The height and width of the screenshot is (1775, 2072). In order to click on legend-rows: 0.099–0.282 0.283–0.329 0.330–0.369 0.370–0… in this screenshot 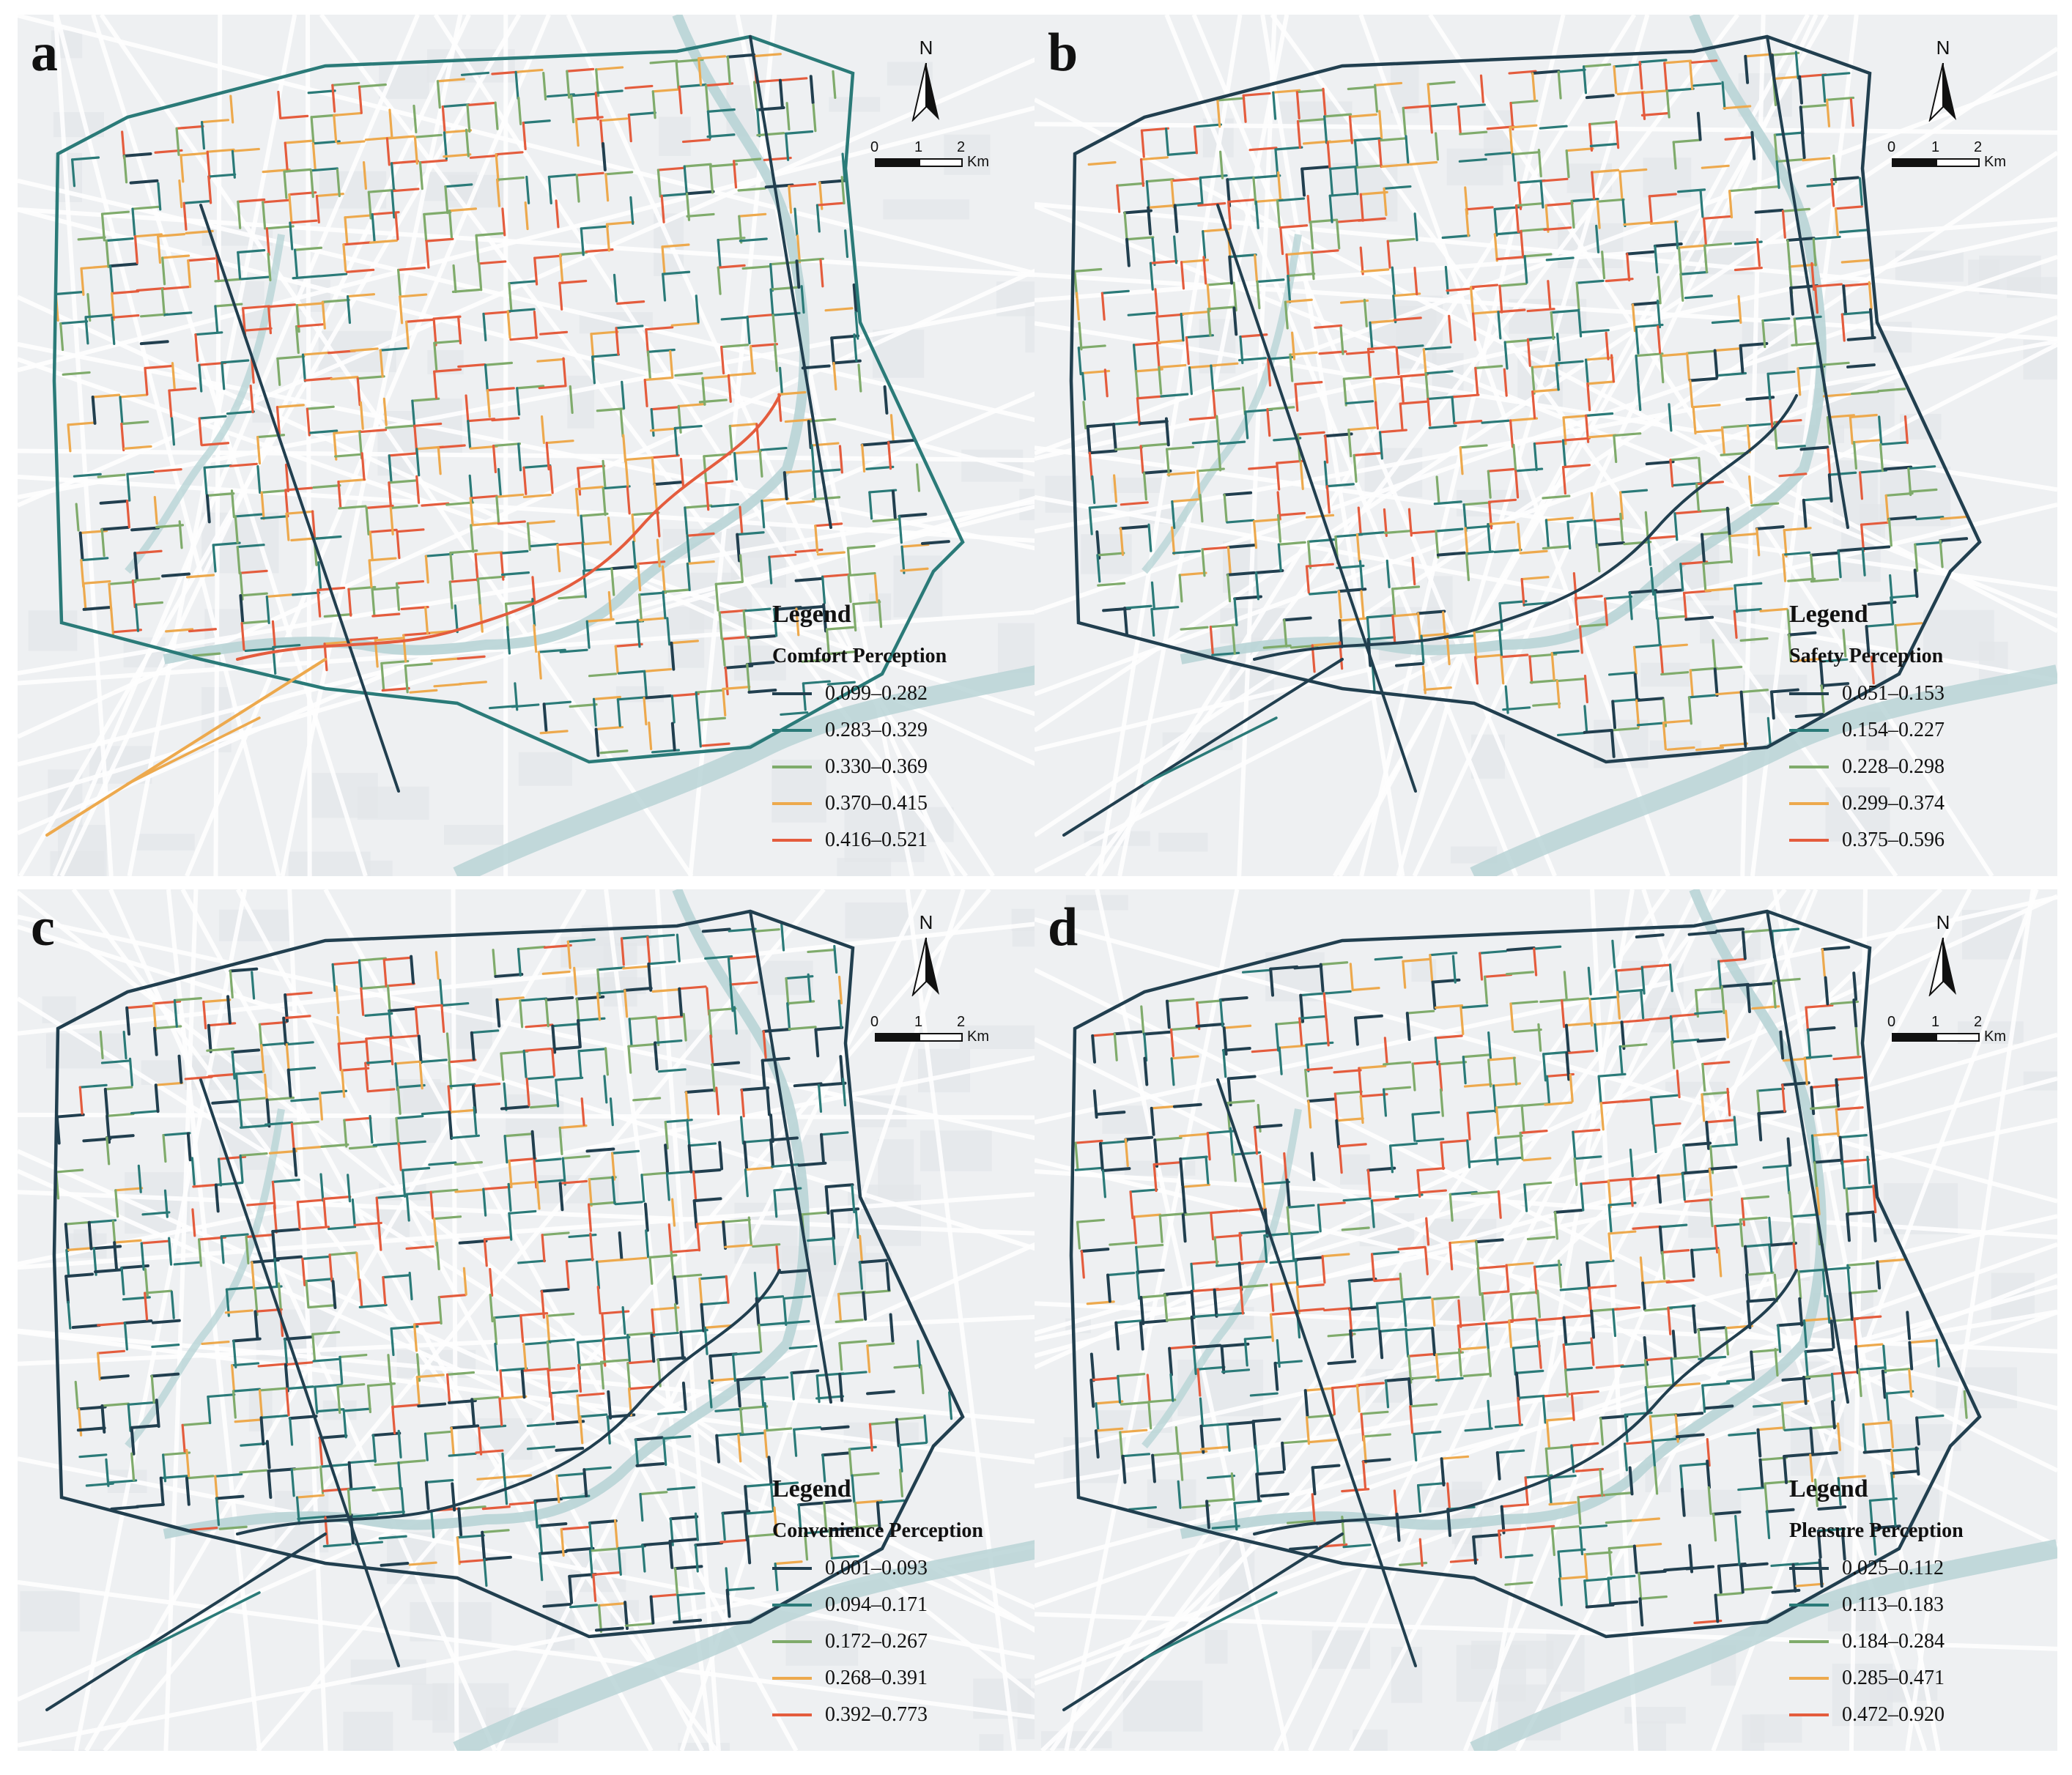, I will do `click(897, 767)`.